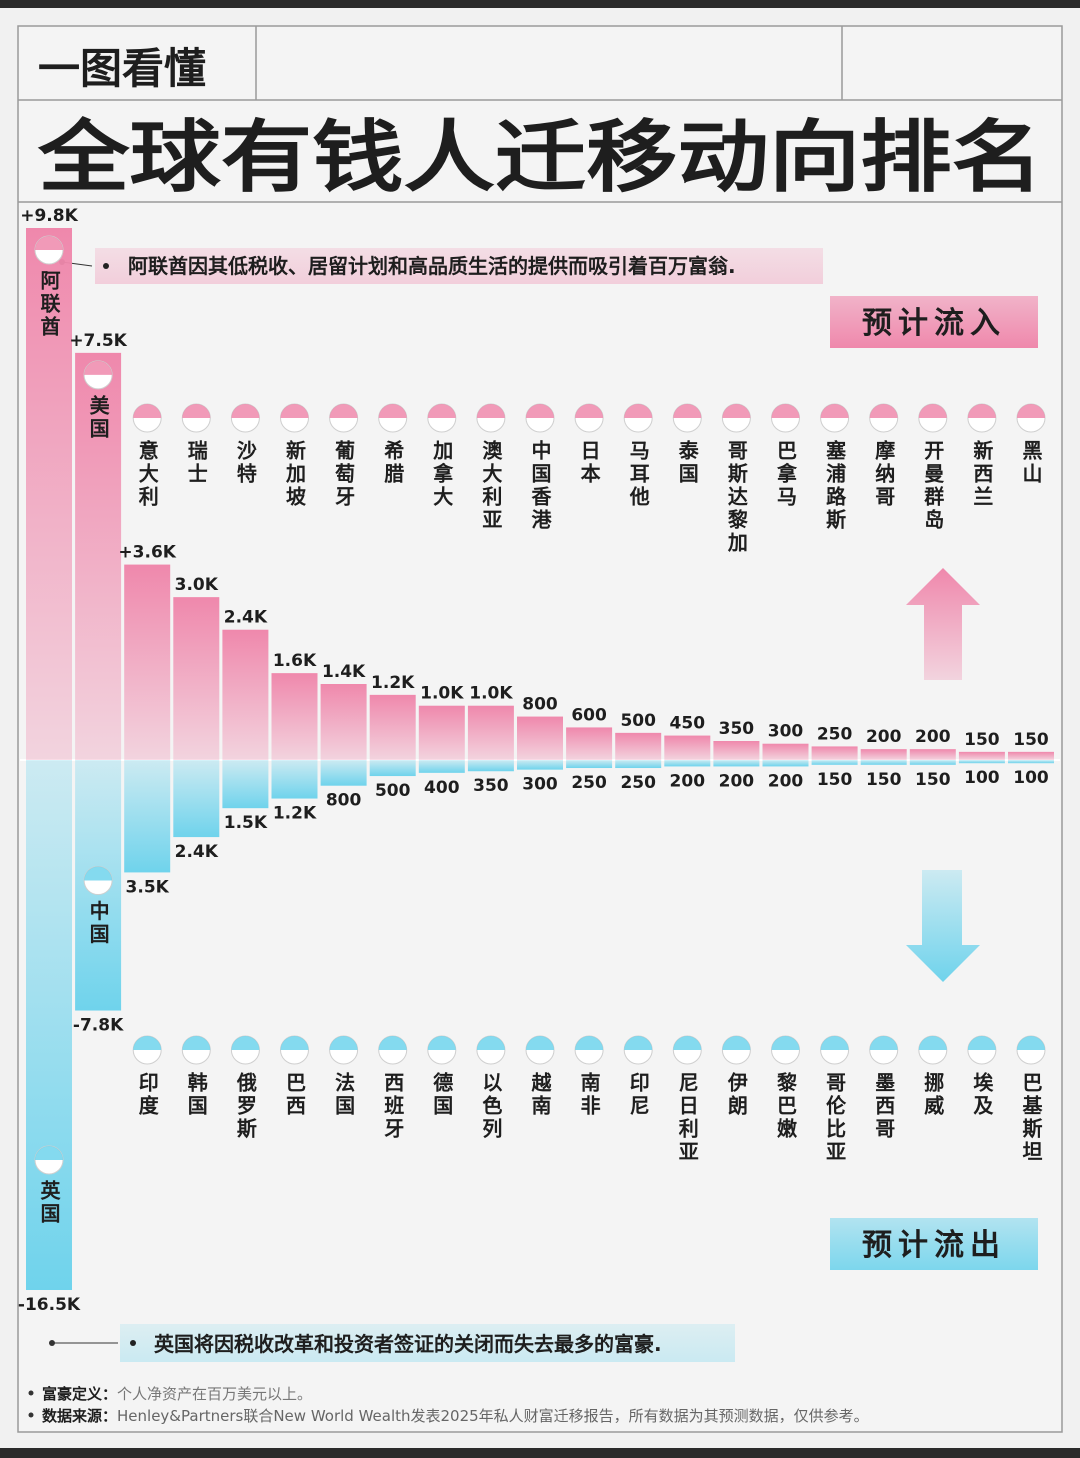 This screenshot has height=1458, width=1080. What do you see at coordinates (106, 266) in the screenshot?
I see `bullet` at bounding box center [106, 266].